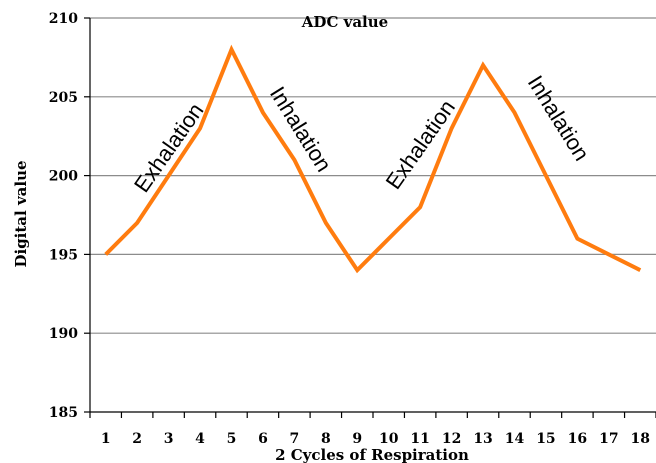 The height and width of the screenshot is (463, 656). What do you see at coordinates (640, 439) in the screenshot?
I see `x-tick-label: 18` at bounding box center [640, 439].